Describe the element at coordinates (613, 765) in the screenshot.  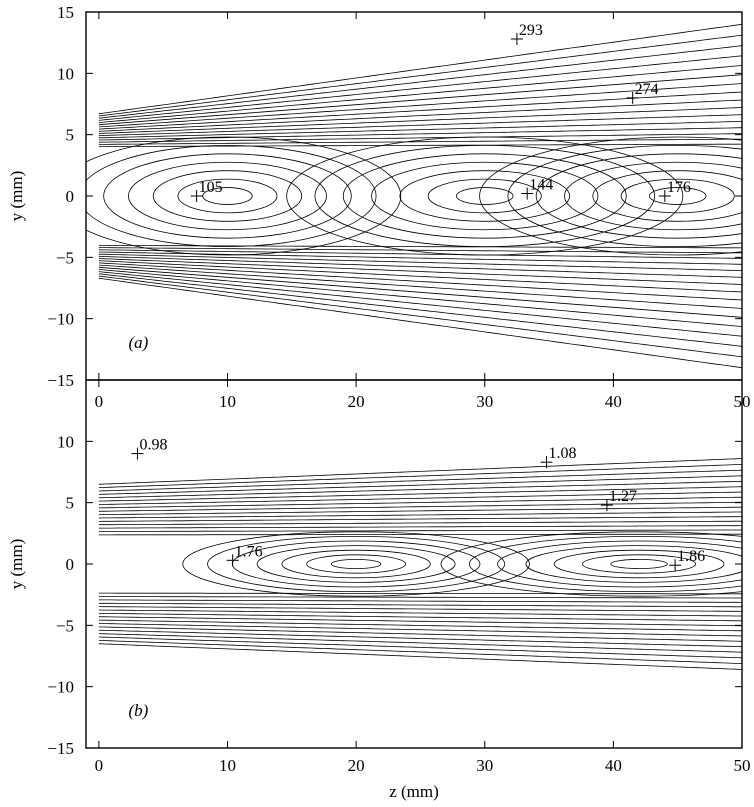
I see `x-tick-label: 40` at that location.